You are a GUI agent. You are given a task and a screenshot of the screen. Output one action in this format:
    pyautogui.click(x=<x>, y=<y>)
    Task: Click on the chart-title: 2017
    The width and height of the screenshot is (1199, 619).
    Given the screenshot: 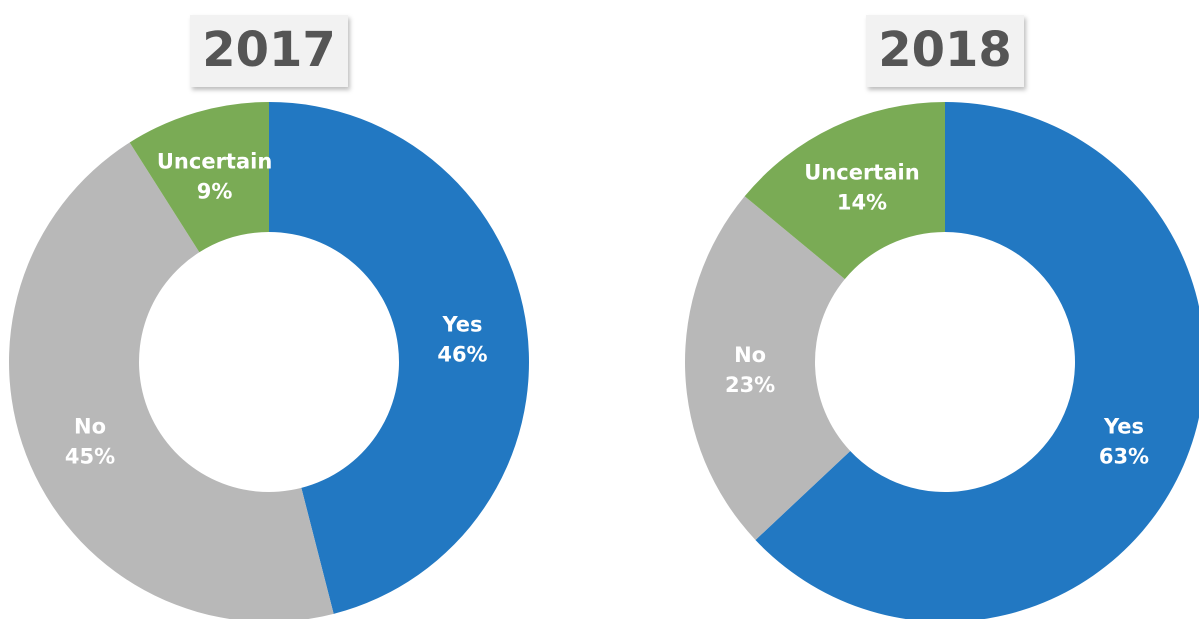 What is the action you would take?
    pyautogui.click(x=269, y=50)
    